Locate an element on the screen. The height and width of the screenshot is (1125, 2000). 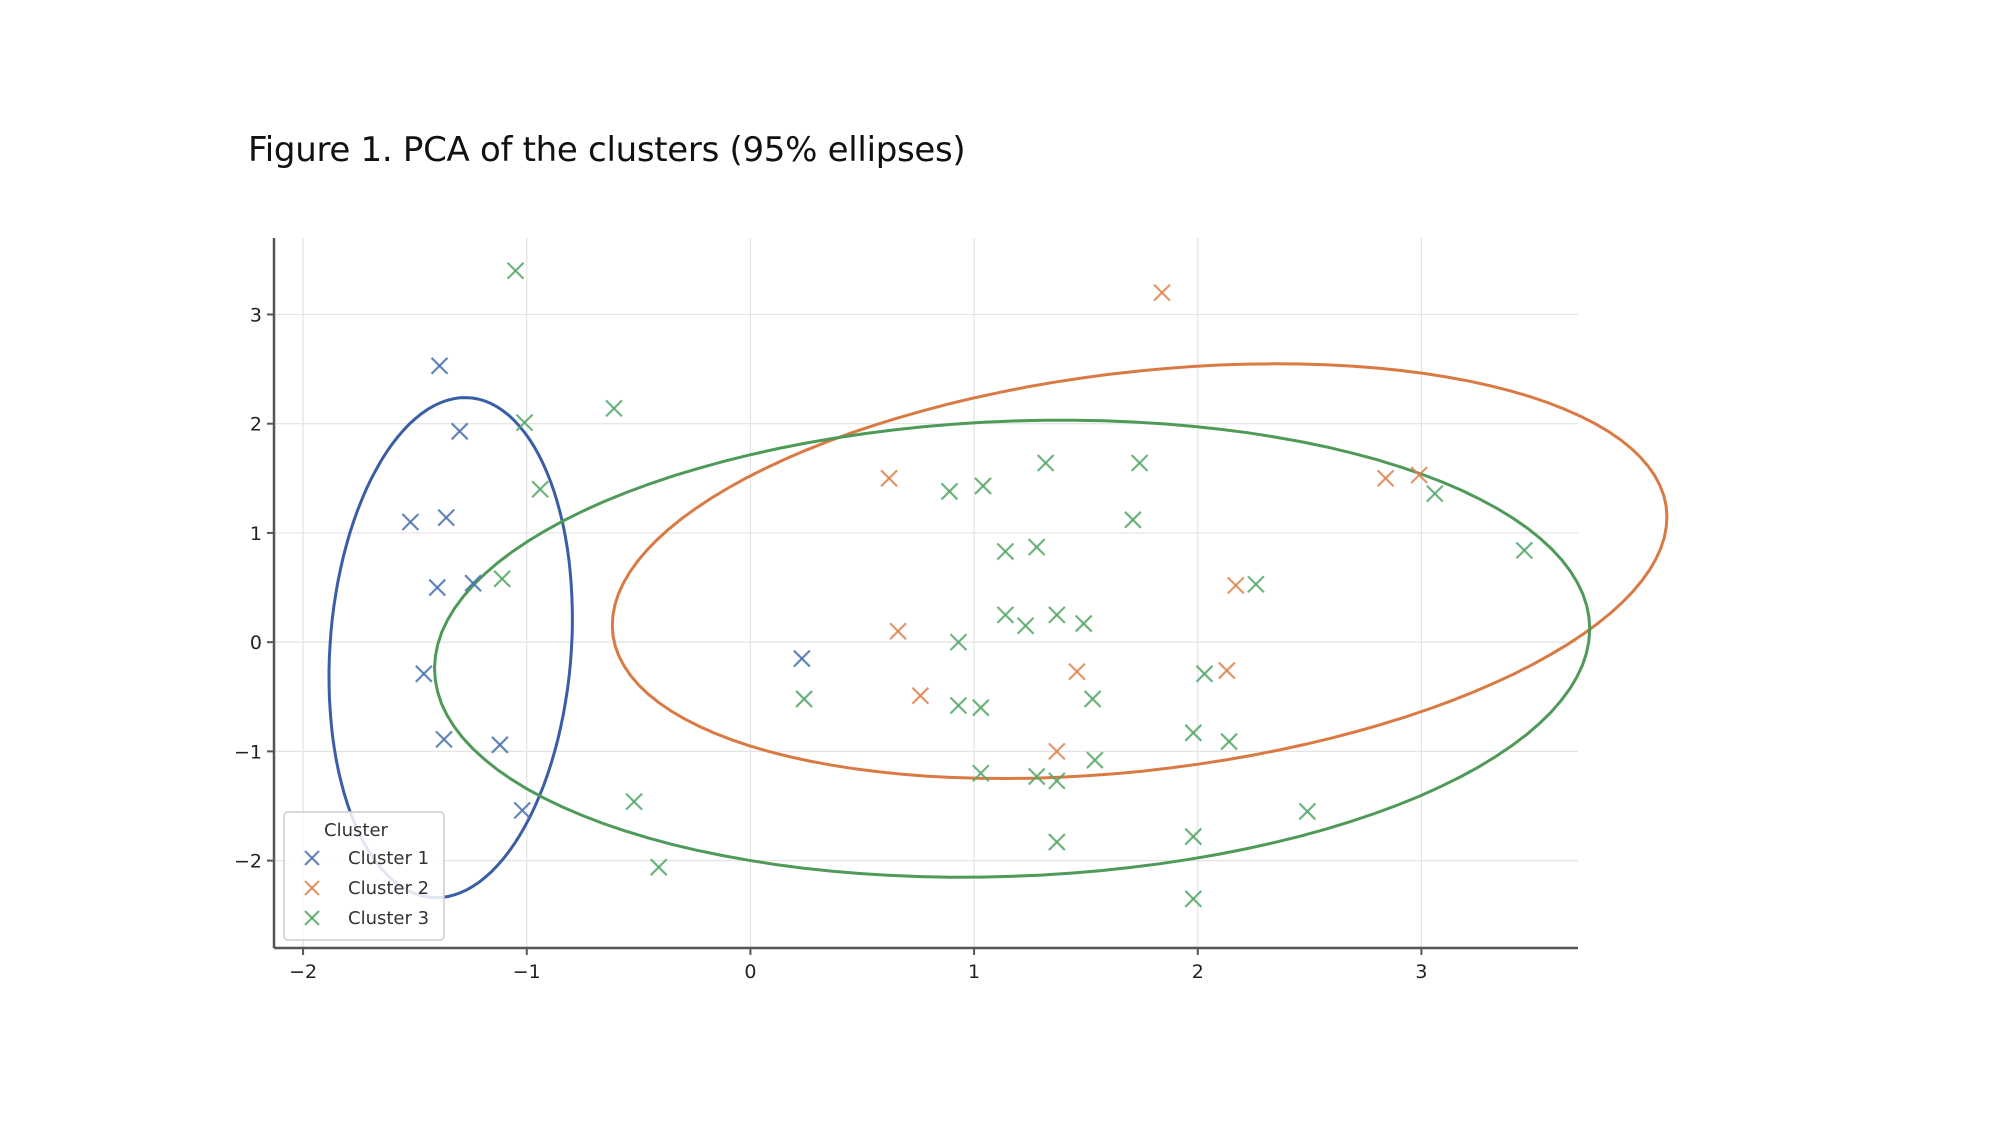
legend-entry-label: Cluster 1 is located at coordinates (388, 858).